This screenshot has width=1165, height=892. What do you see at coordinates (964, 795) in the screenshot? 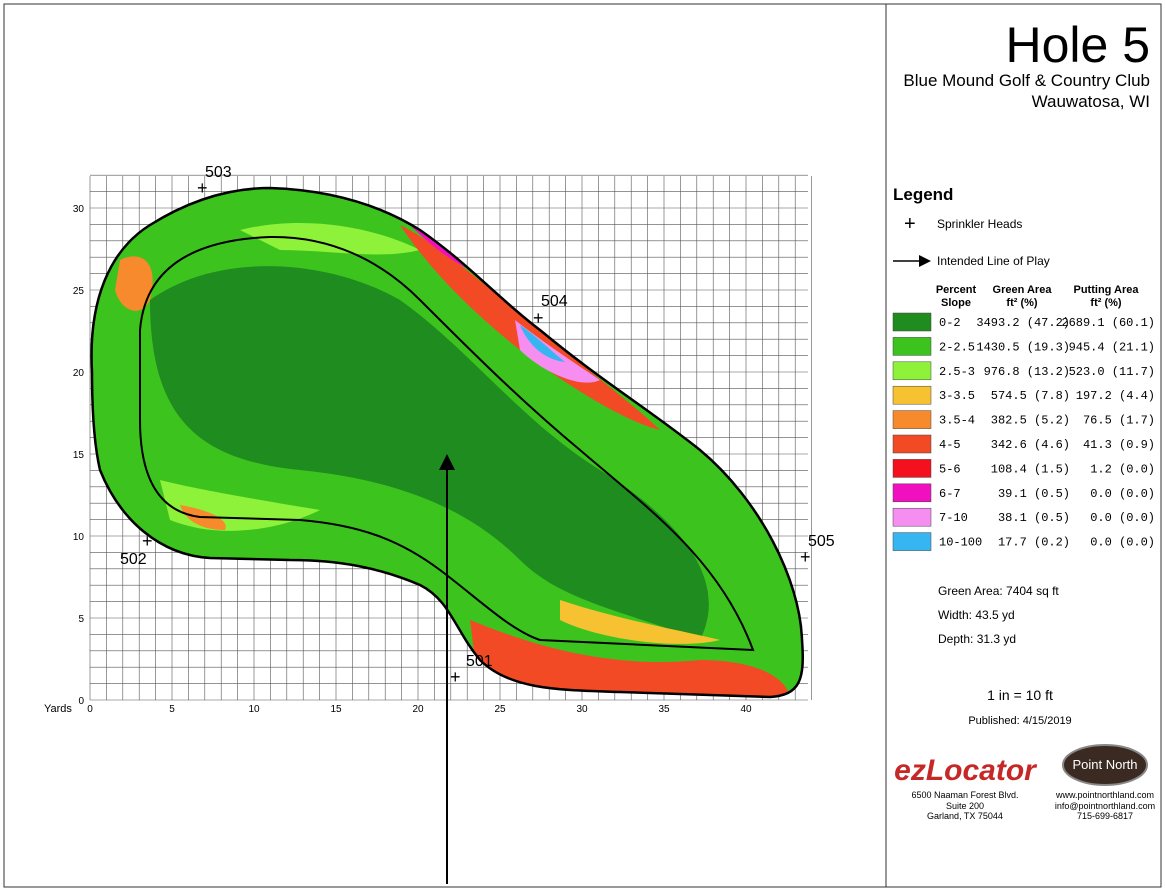
I see `address: 6500 Naaman Forest Blvd.` at bounding box center [964, 795].